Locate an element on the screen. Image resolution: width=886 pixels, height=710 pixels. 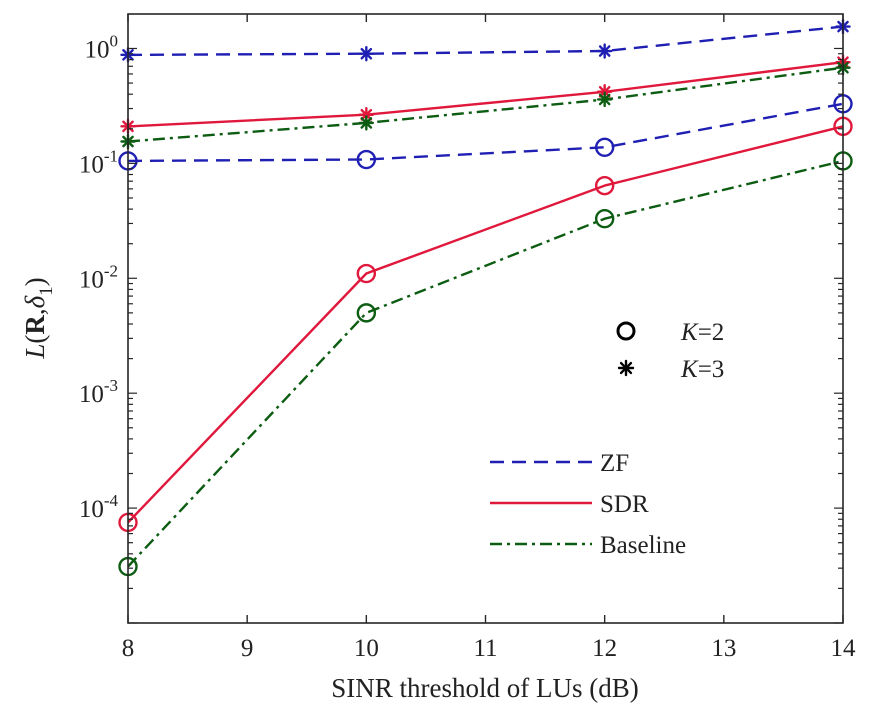
legend-entry-zf: ZF is located at coordinates (559, 463).